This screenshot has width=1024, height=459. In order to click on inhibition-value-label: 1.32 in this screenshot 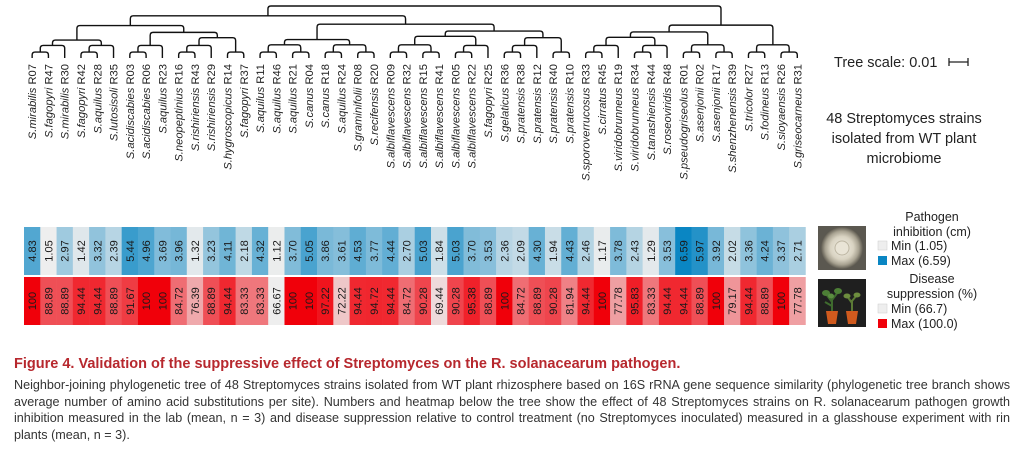, I will do `click(196, 250)`.